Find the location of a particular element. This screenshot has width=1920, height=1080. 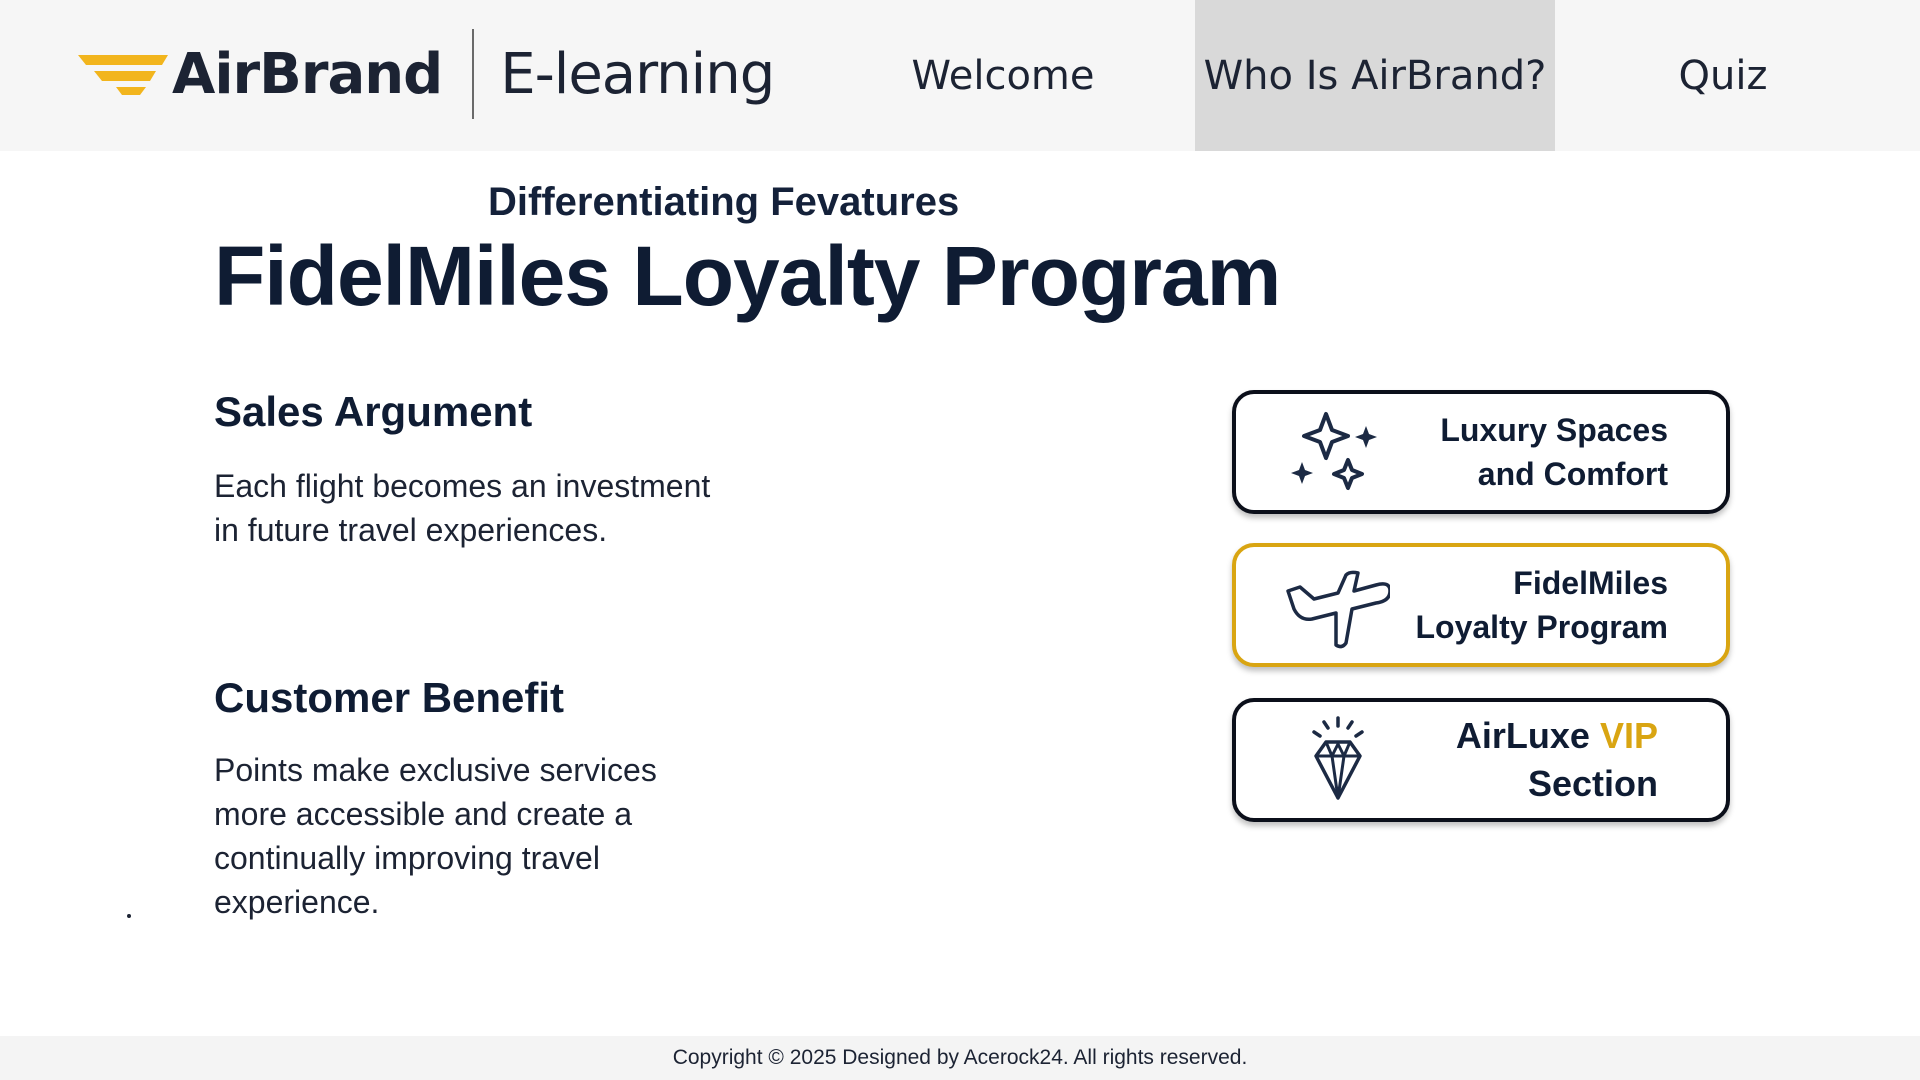

airbrand-wings-icon is located at coordinates (123, 75).